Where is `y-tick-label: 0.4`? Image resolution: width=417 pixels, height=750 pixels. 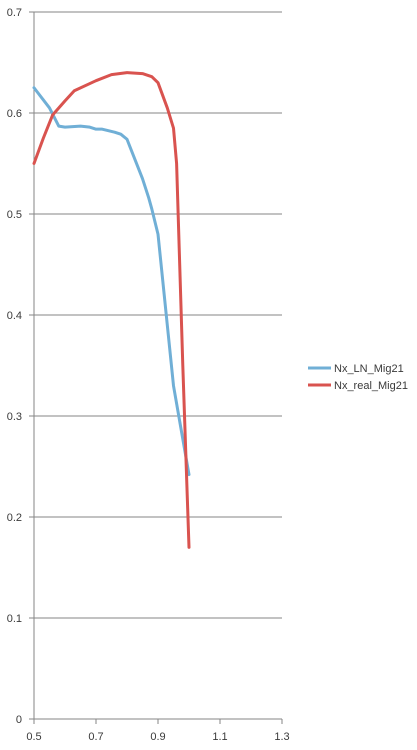 y-tick-label: 0.4 is located at coordinates (14, 316).